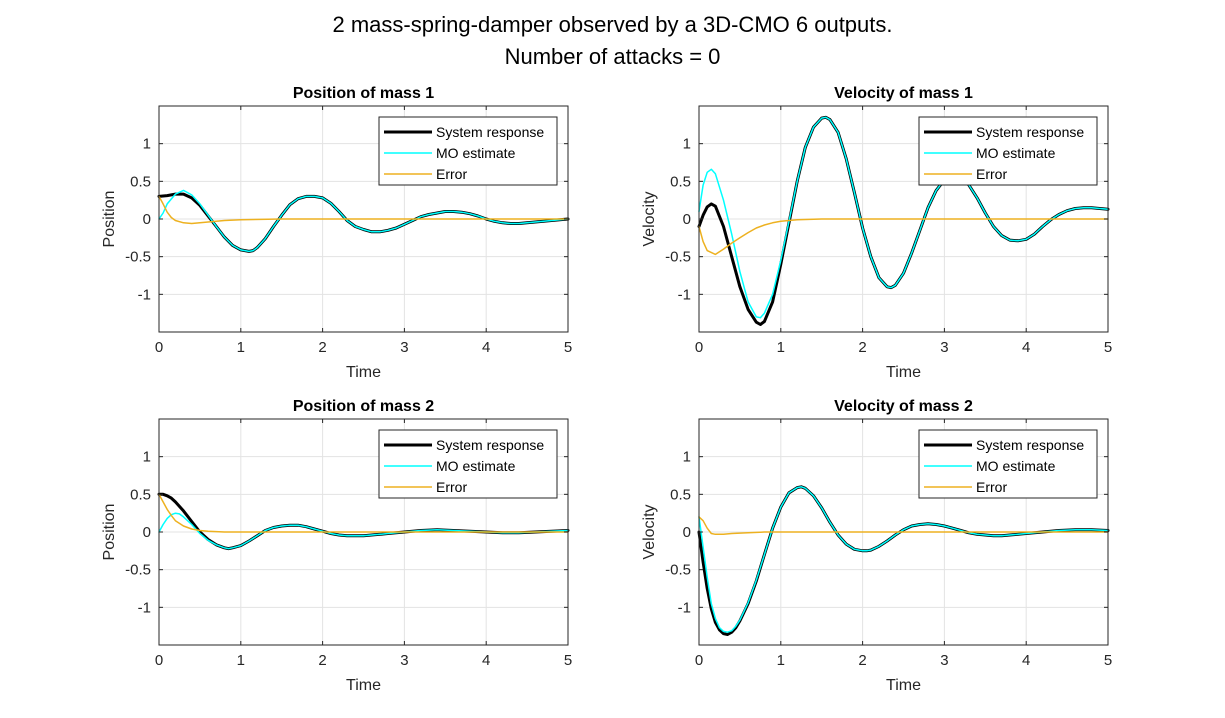 The image size is (1225, 718). I want to click on figure-title-line-2: Number of attacks = 0, so click(612, 56).